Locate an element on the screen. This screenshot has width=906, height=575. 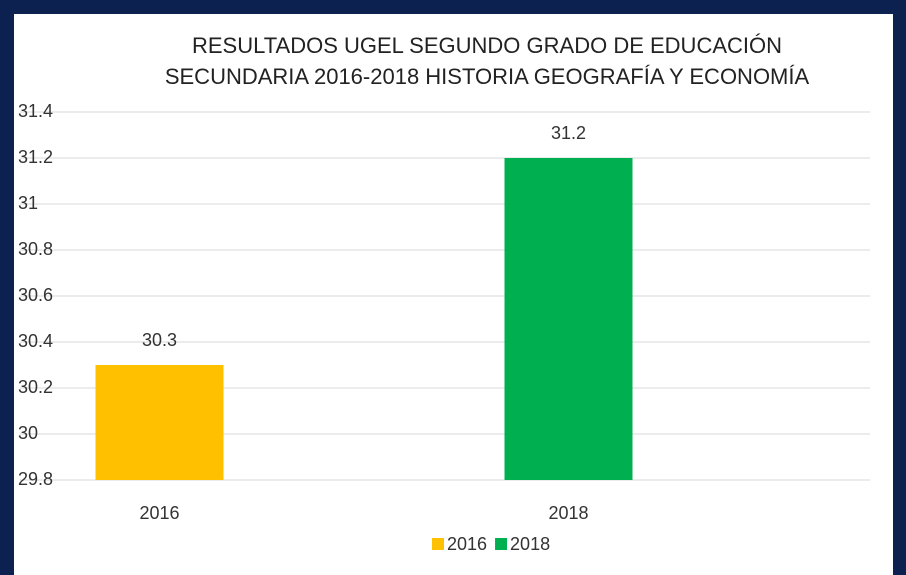
y-tick-label: 30 is located at coordinates (28, 433).